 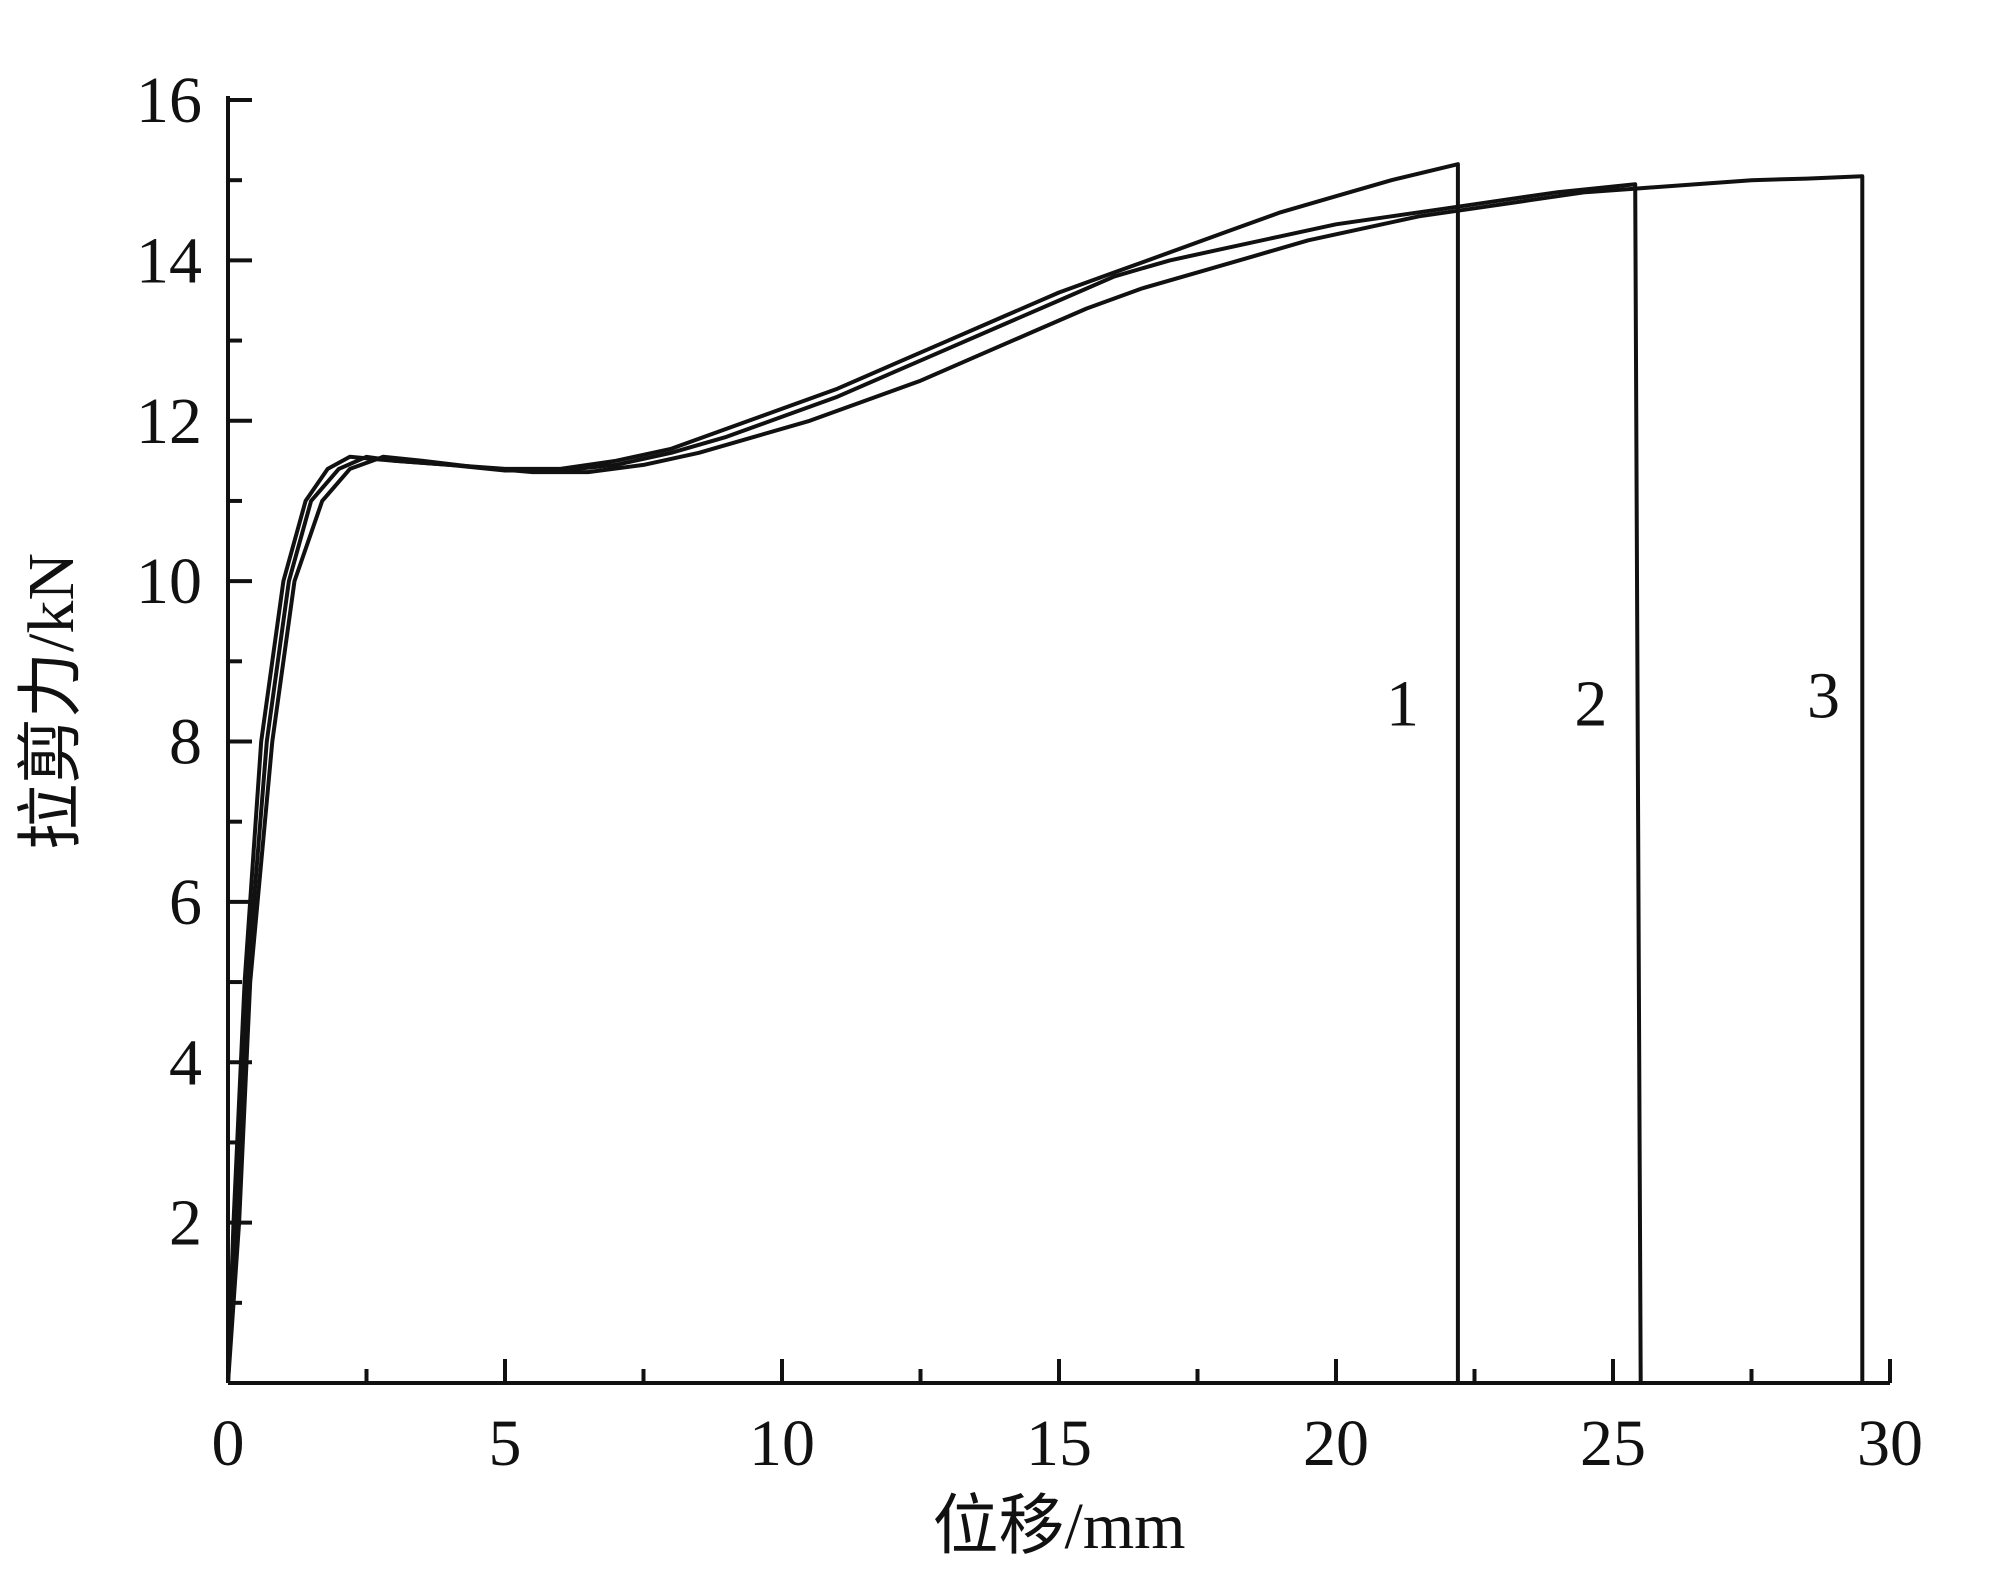 I want to click on series-label-1: 1, so click(x=1402, y=703).